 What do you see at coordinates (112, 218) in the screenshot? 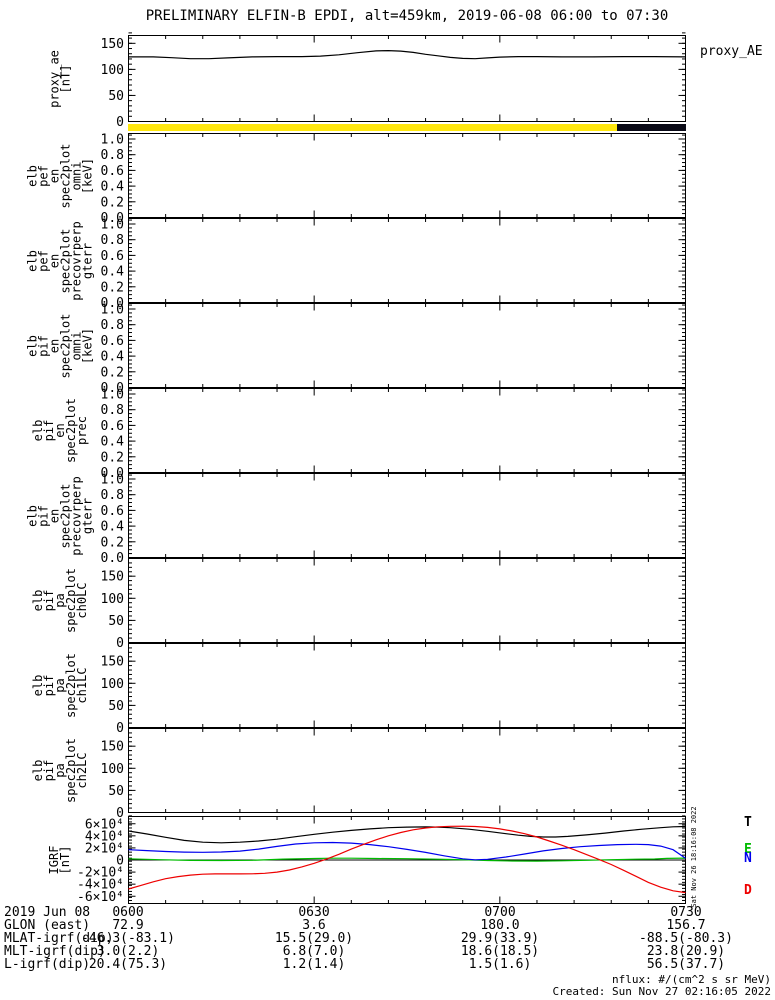
I see `pef_en_omni-ytick-label: 0.0` at bounding box center [112, 218].